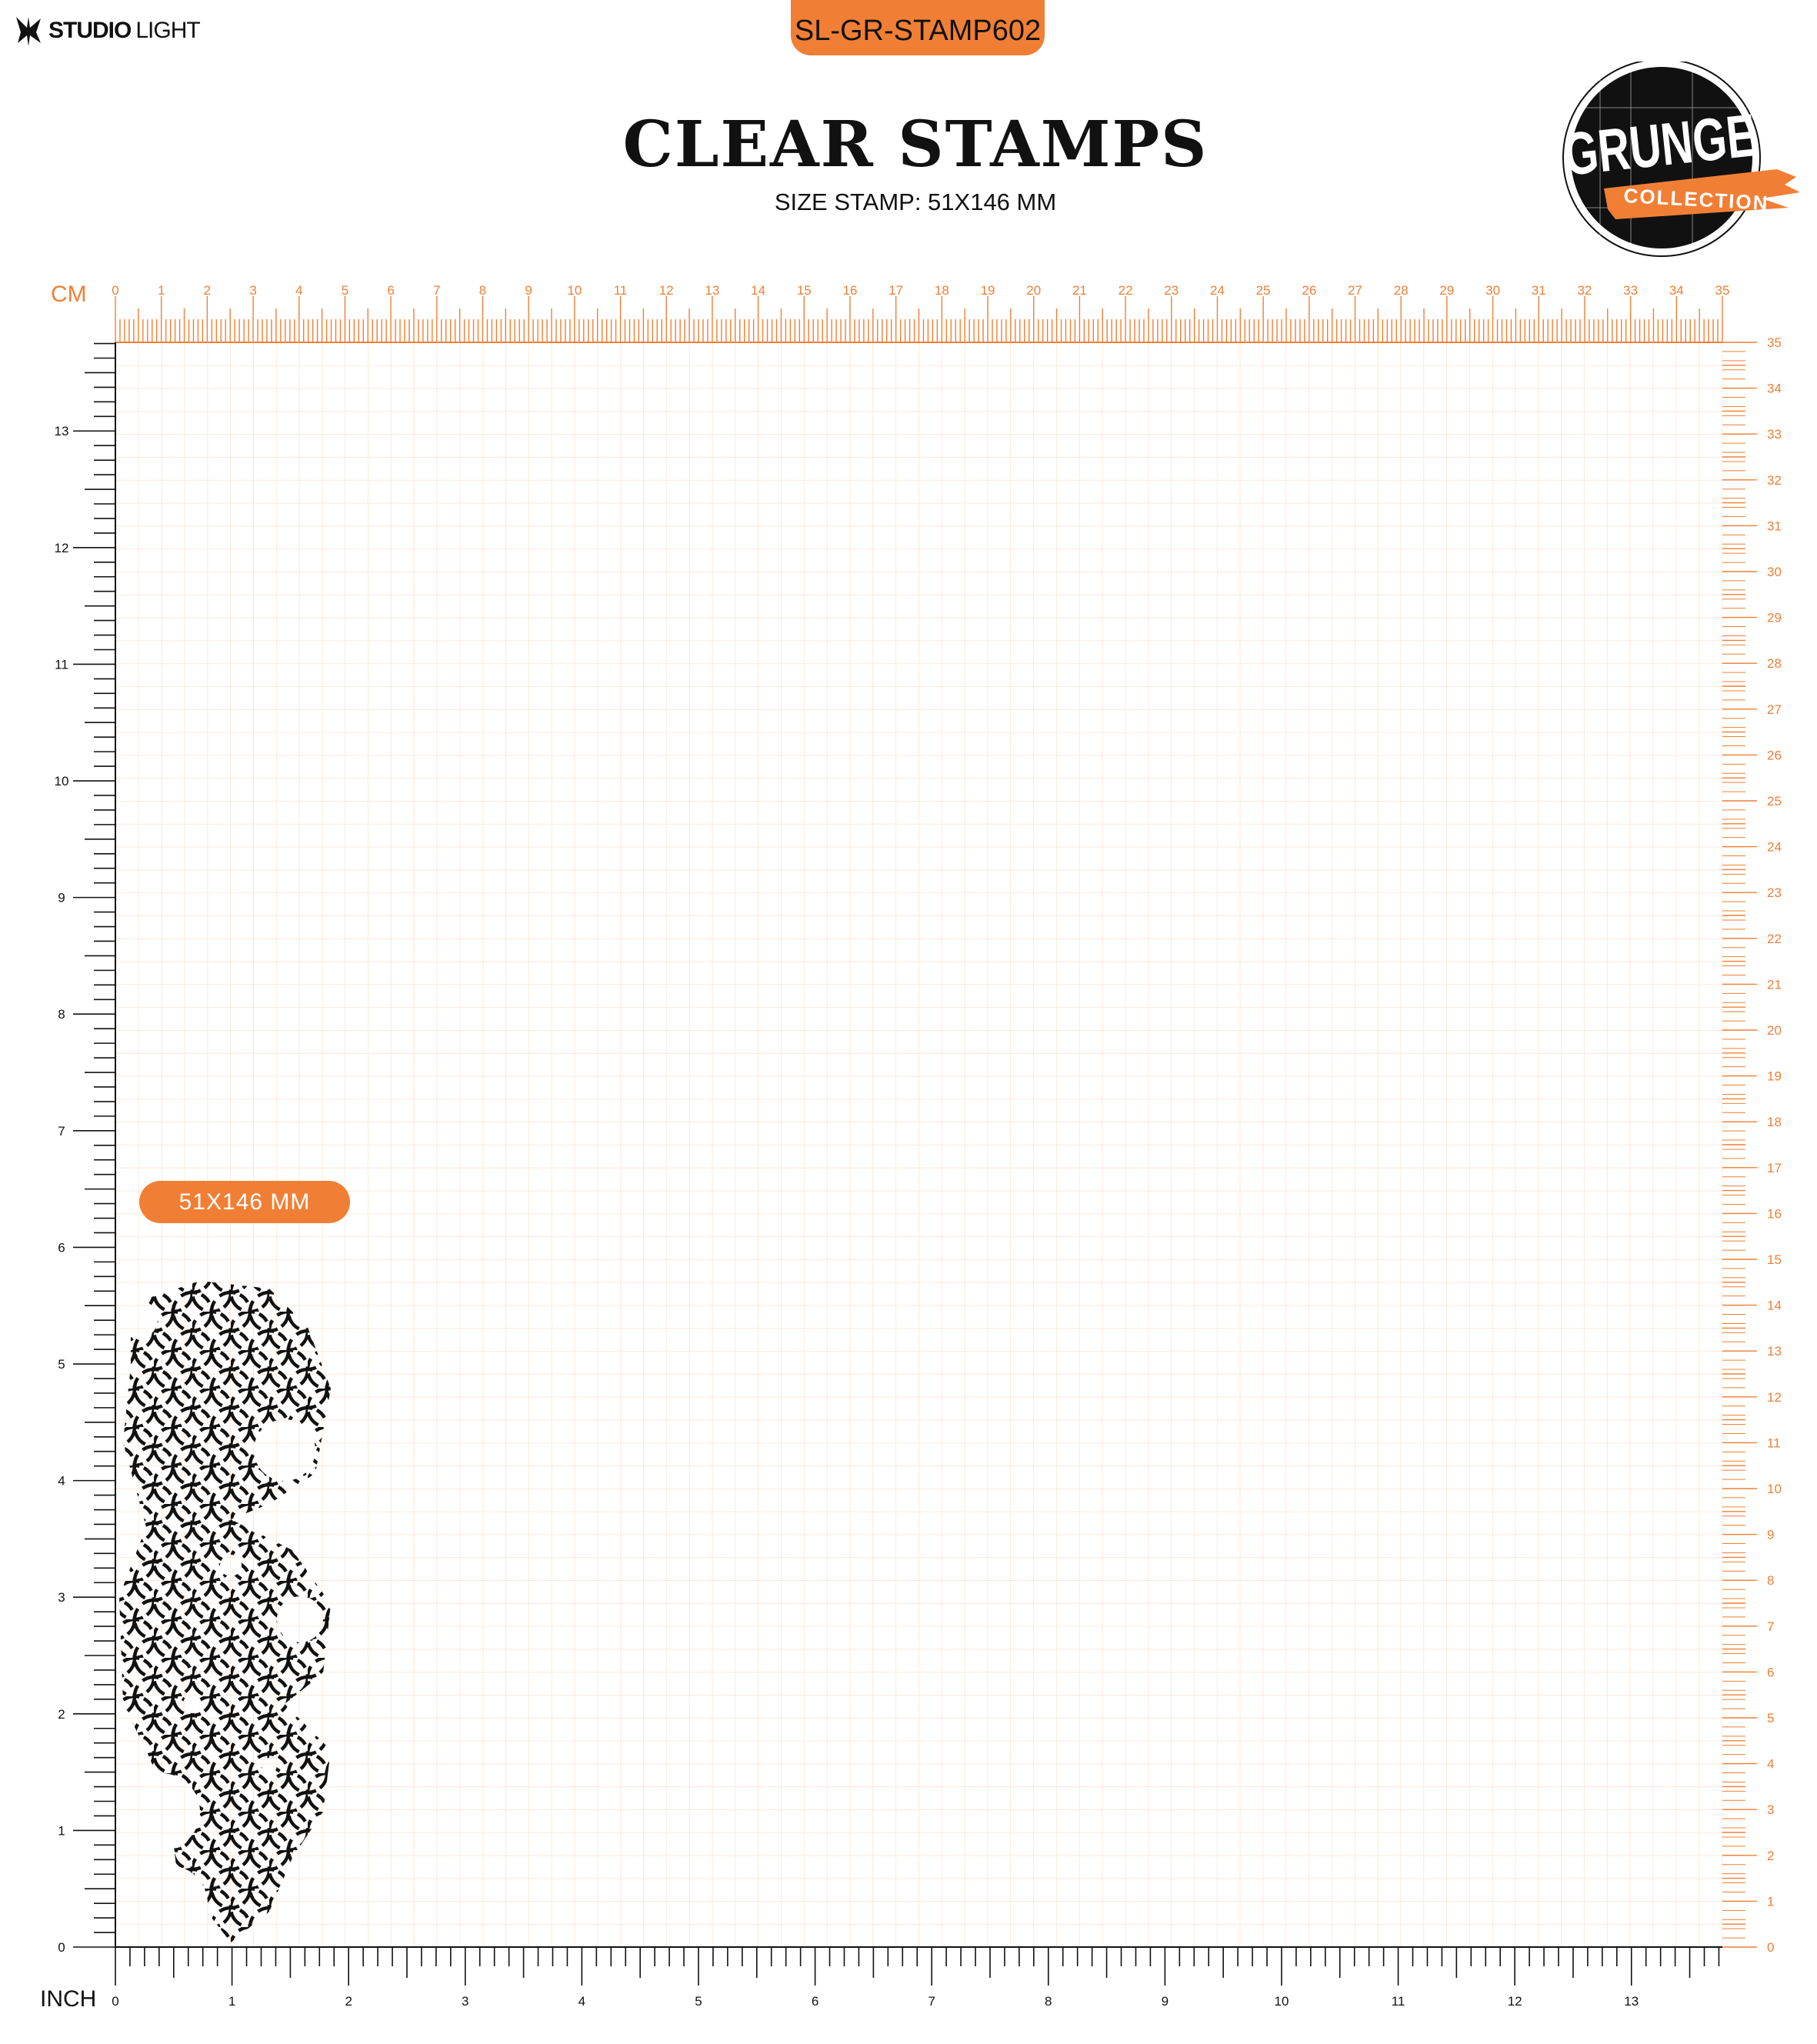  Describe the element at coordinates (1774, 709) in the screenshot. I see `ruler-tick-label: 27` at that location.